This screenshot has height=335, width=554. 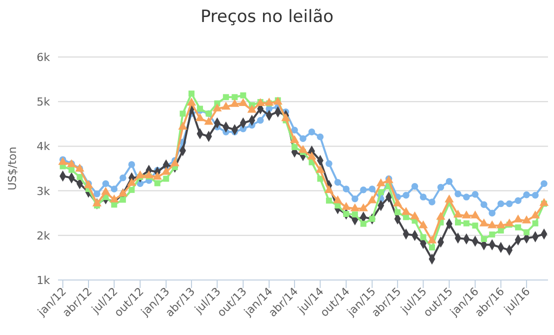 What do you see at coordinates (43, 102) in the screenshot?
I see `y-tick-label: 5k` at bounding box center [43, 102].